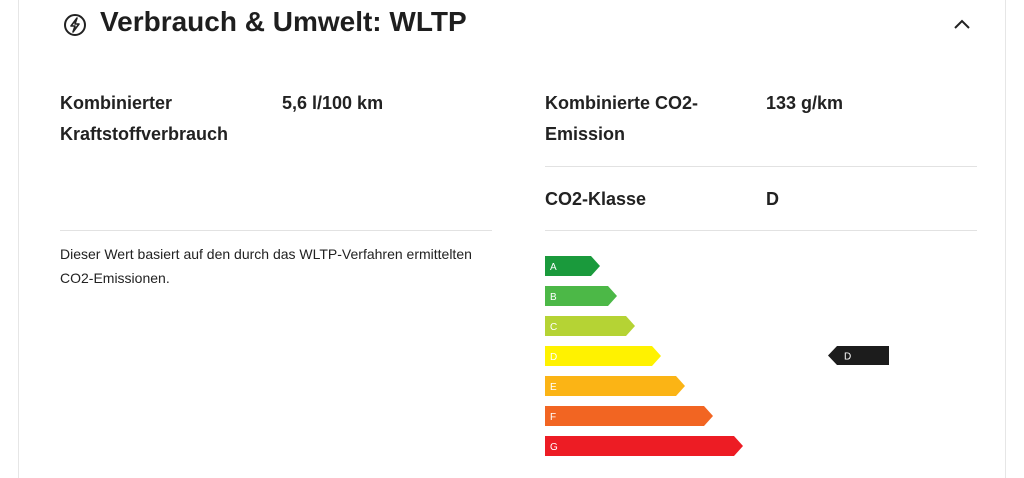  I want to click on co2-class-value: D, so click(772, 199).